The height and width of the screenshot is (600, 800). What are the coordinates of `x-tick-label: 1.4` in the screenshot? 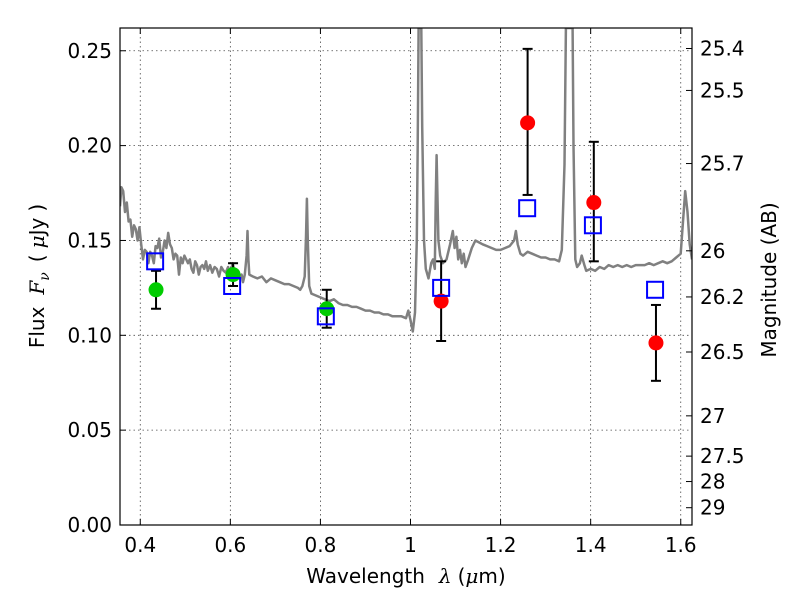 It's located at (591, 545).